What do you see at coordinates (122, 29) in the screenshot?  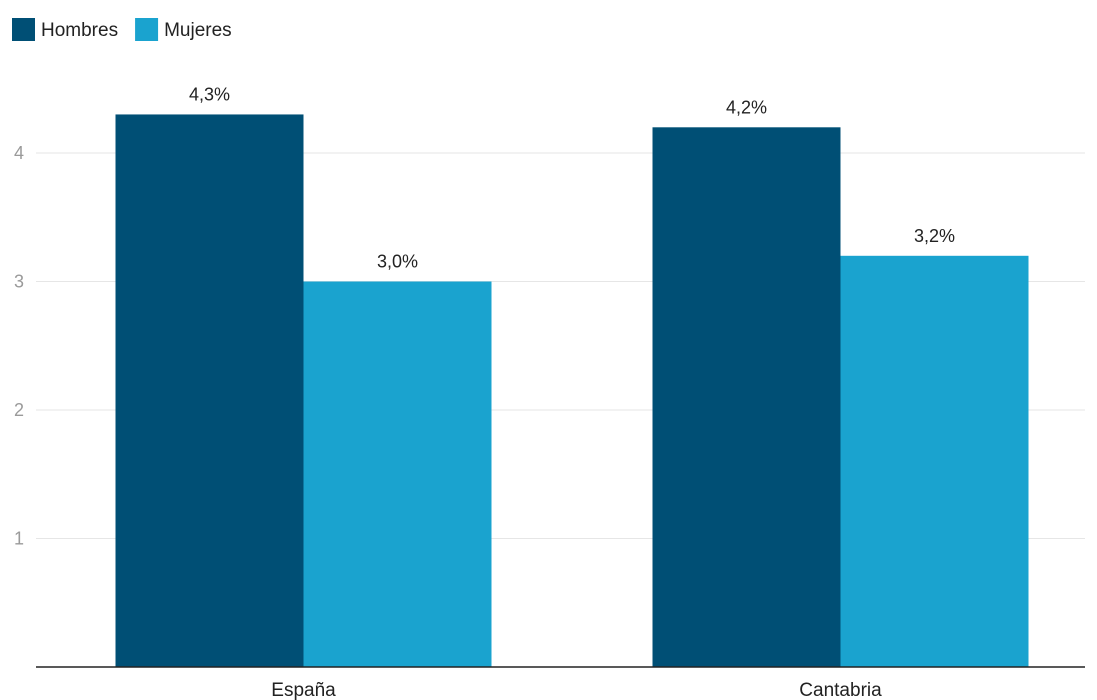 I see `legend: Hombres Mujeres` at bounding box center [122, 29].